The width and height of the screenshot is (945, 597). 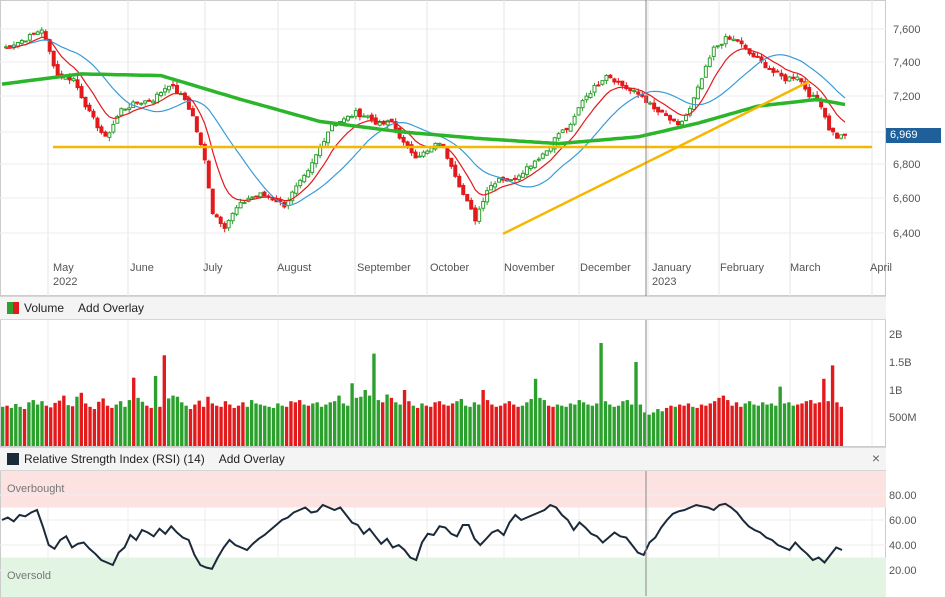 I want to click on month-label: June, so click(x=142, y=268).